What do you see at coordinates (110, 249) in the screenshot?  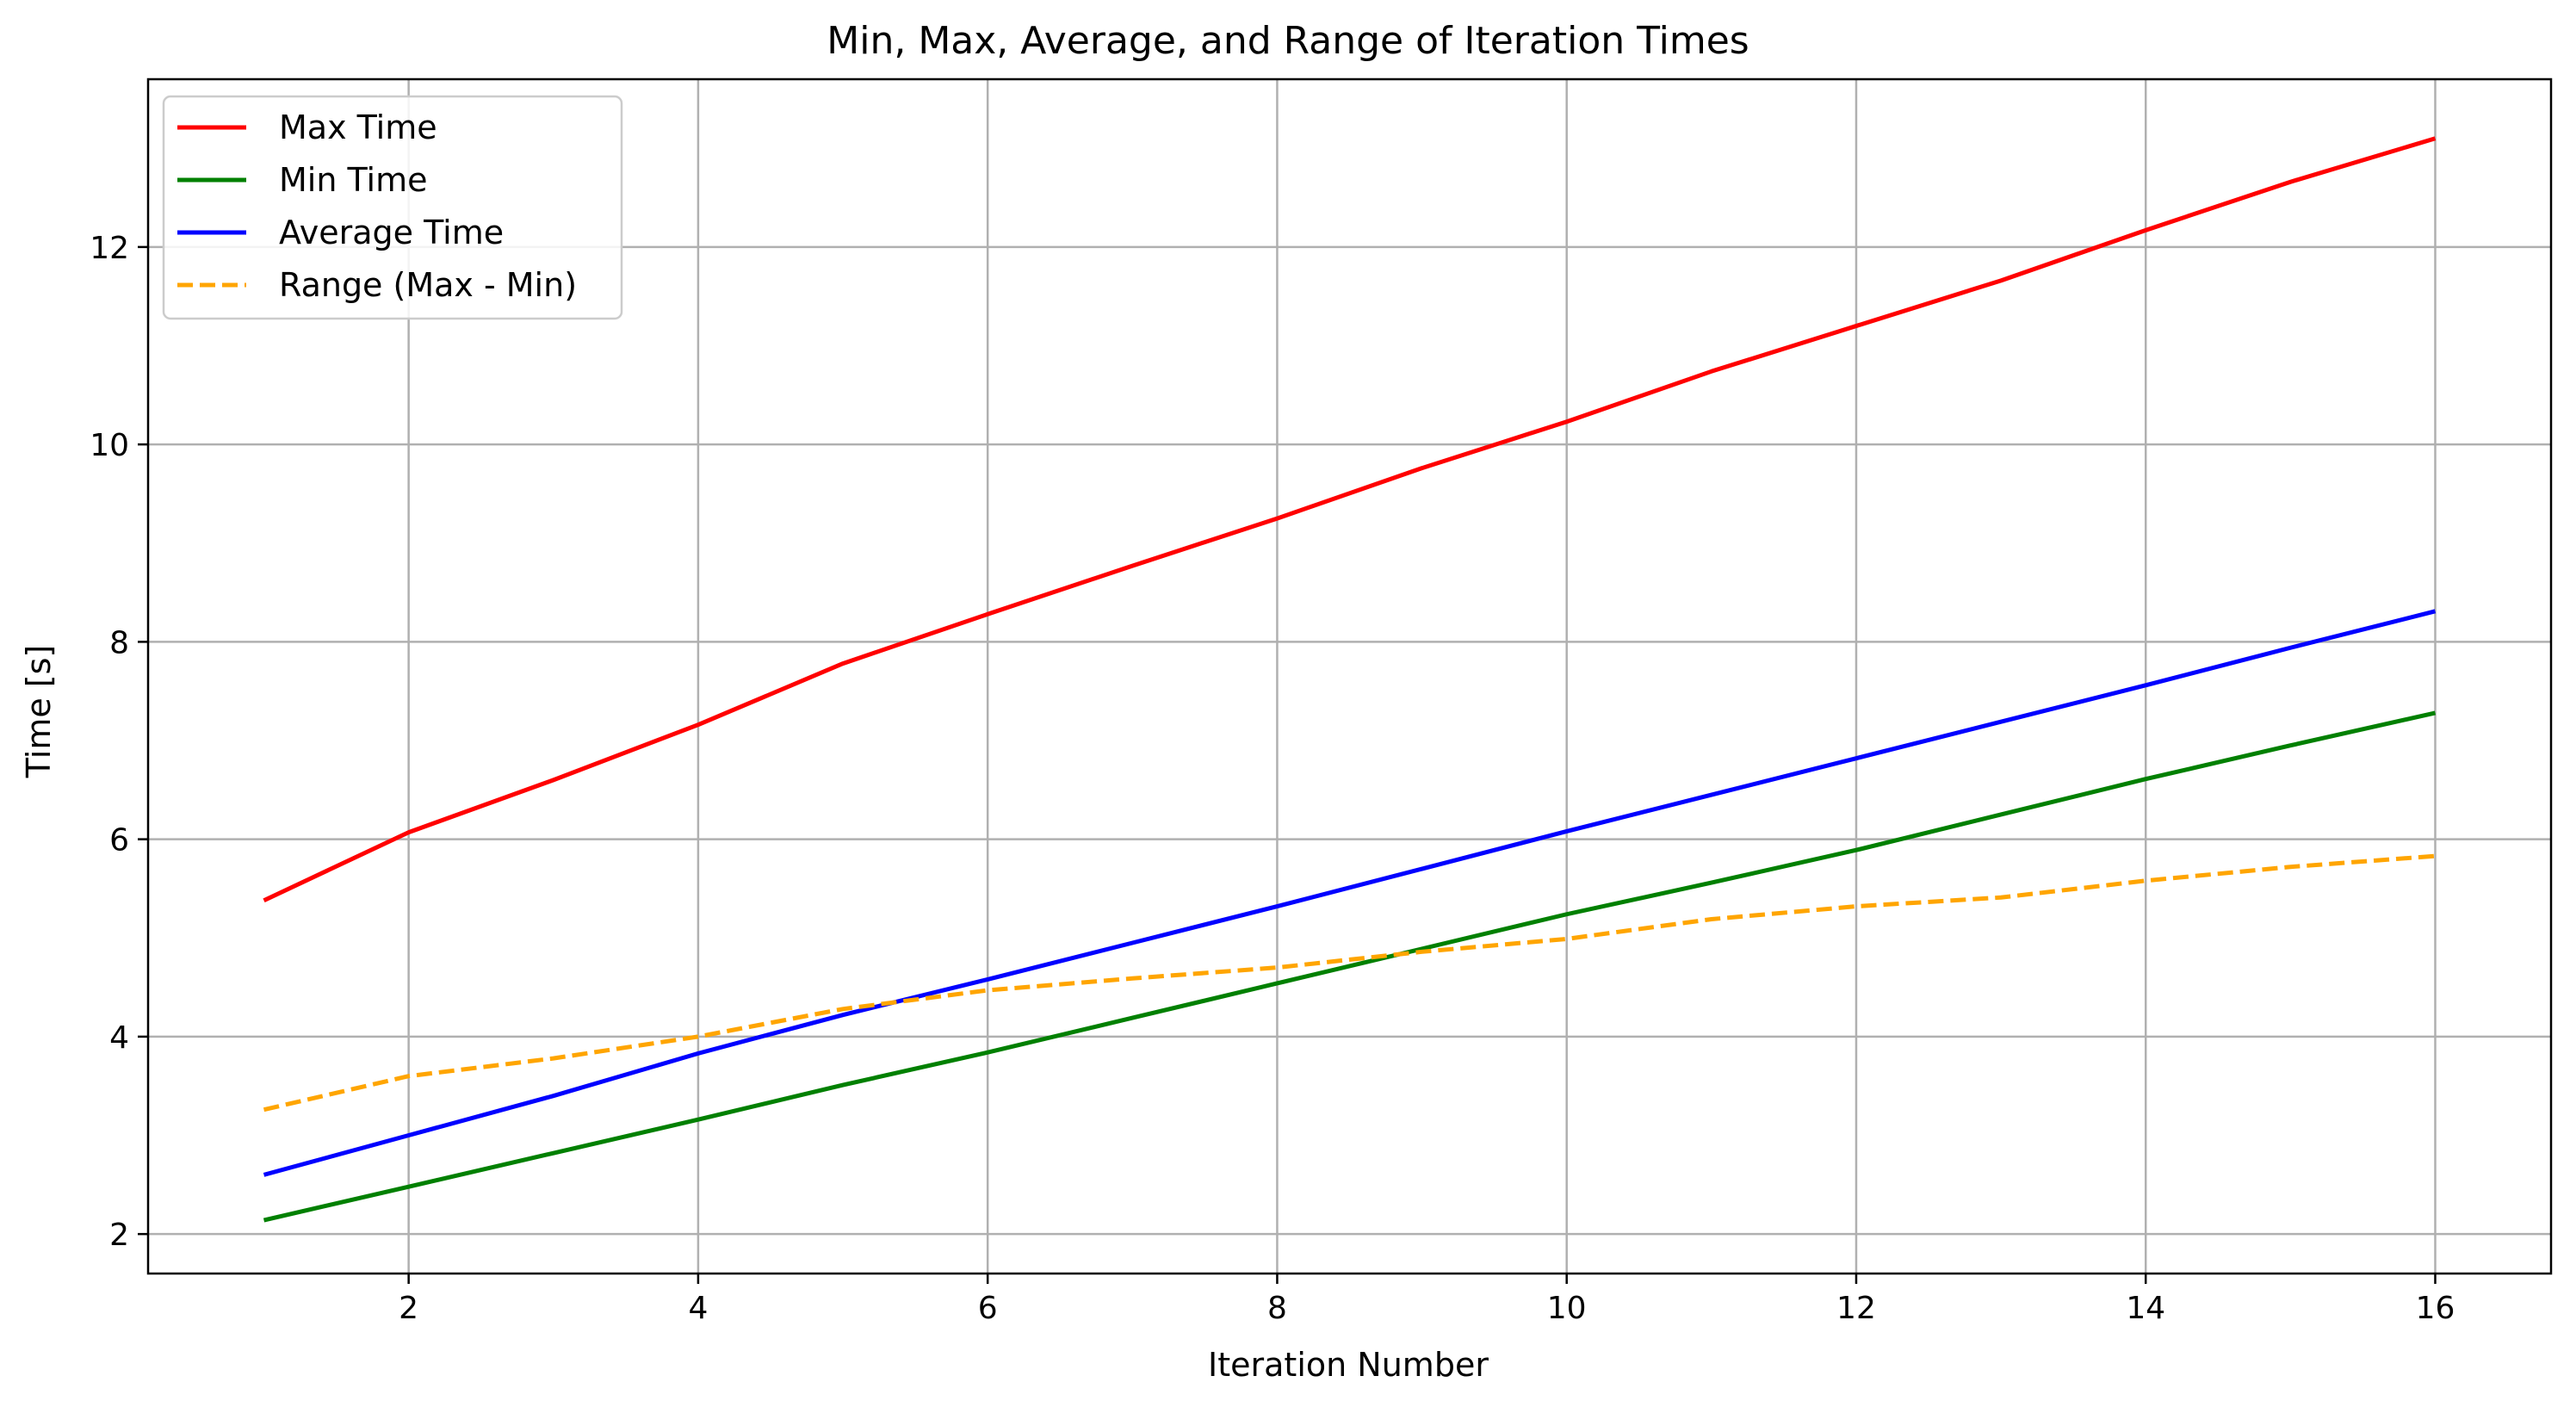 I see `y-tick-label: 12` at bounding box center [110, 249].